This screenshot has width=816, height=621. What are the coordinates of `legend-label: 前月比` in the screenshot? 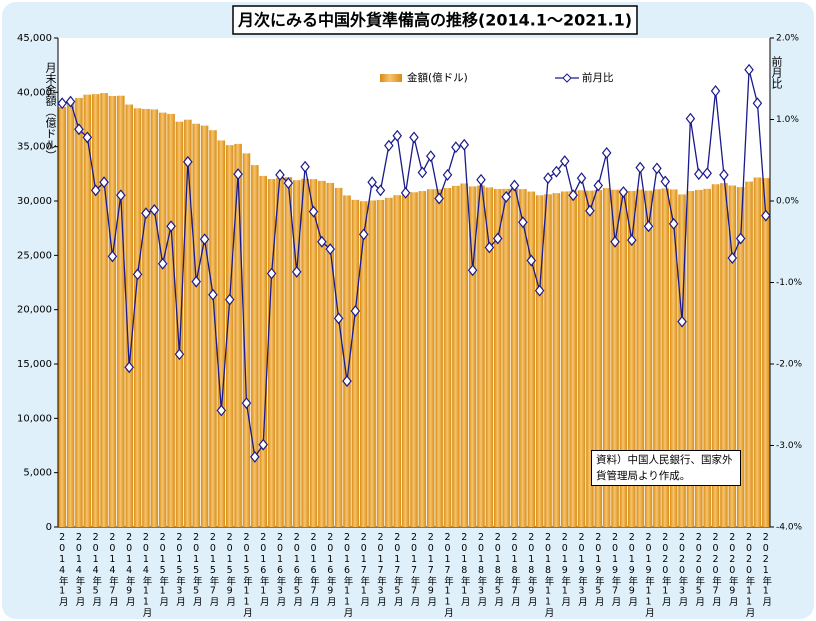 It's located at (598, 77).